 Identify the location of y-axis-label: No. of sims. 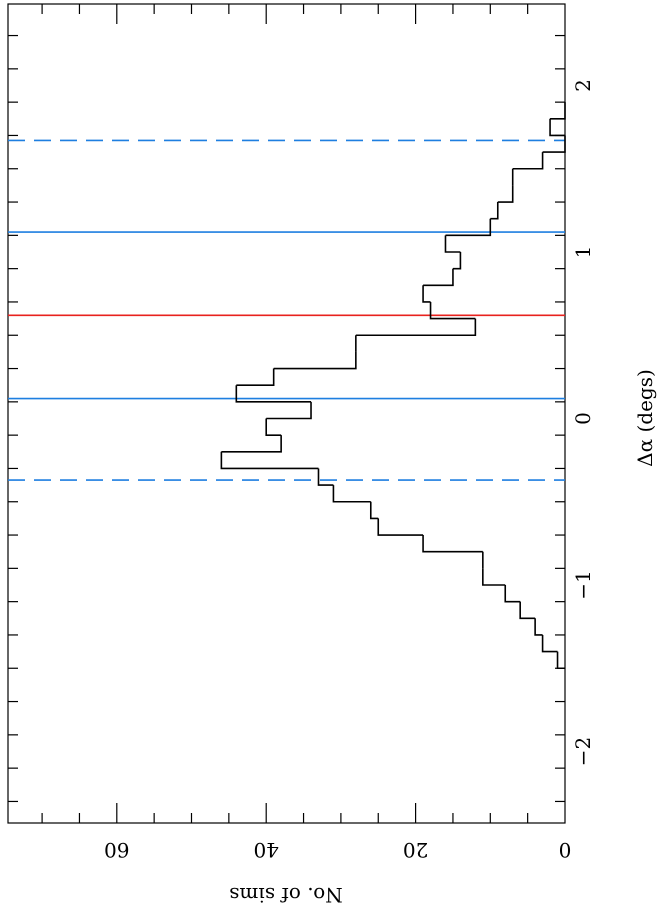
(286, 895).